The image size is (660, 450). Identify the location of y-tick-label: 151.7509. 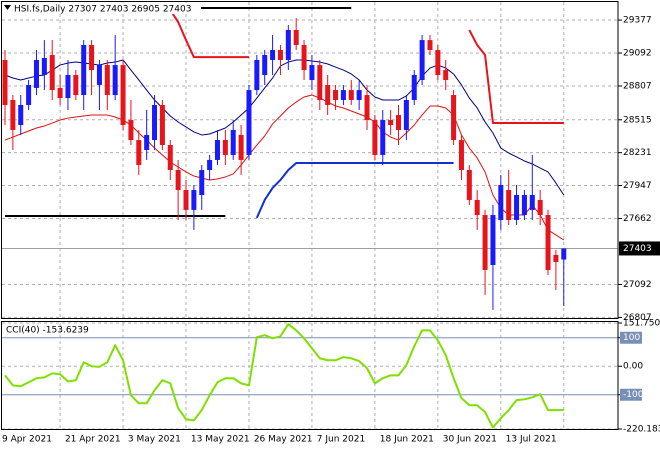
(641, 324).